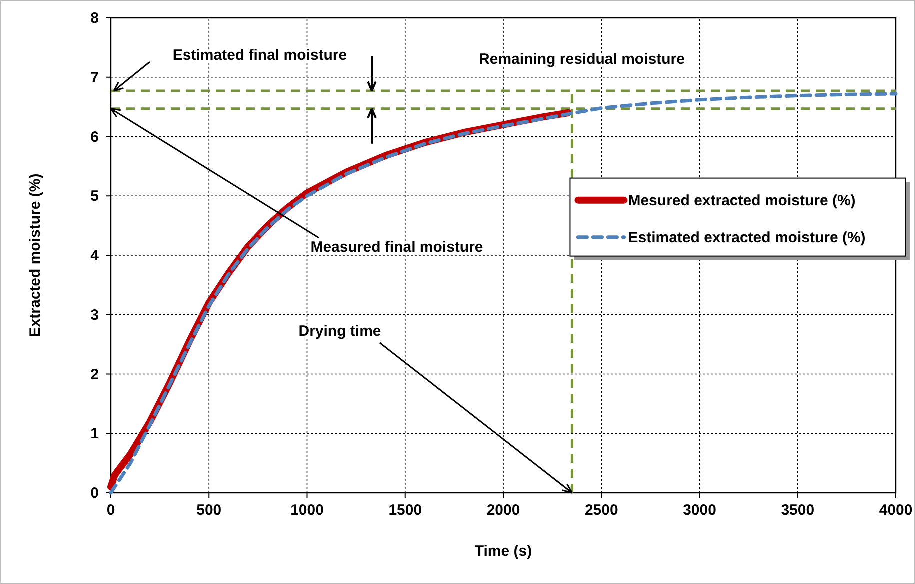 The height and width of the screenshot is (584, 915). What do you see at coordinates (747, 237) in the screenshot?
I see `legend-label: Estimated extracted moisture (%)` at bounding box center [747, 237].